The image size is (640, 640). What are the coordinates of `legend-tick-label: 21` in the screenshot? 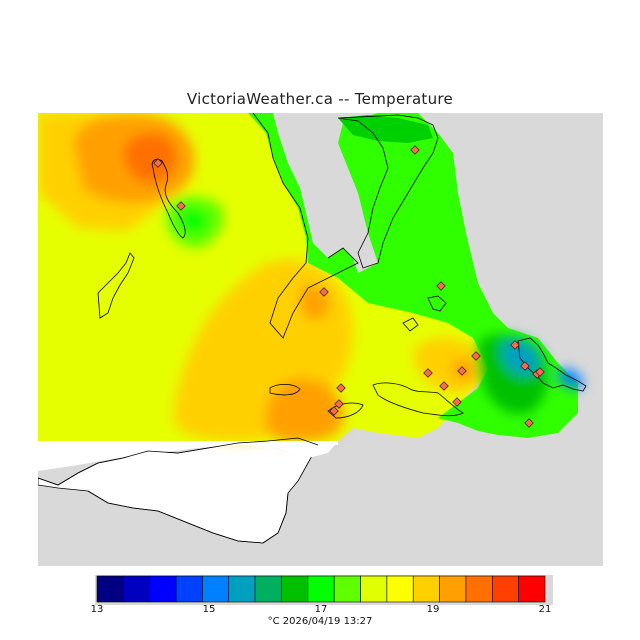 It's located at (545, 609).